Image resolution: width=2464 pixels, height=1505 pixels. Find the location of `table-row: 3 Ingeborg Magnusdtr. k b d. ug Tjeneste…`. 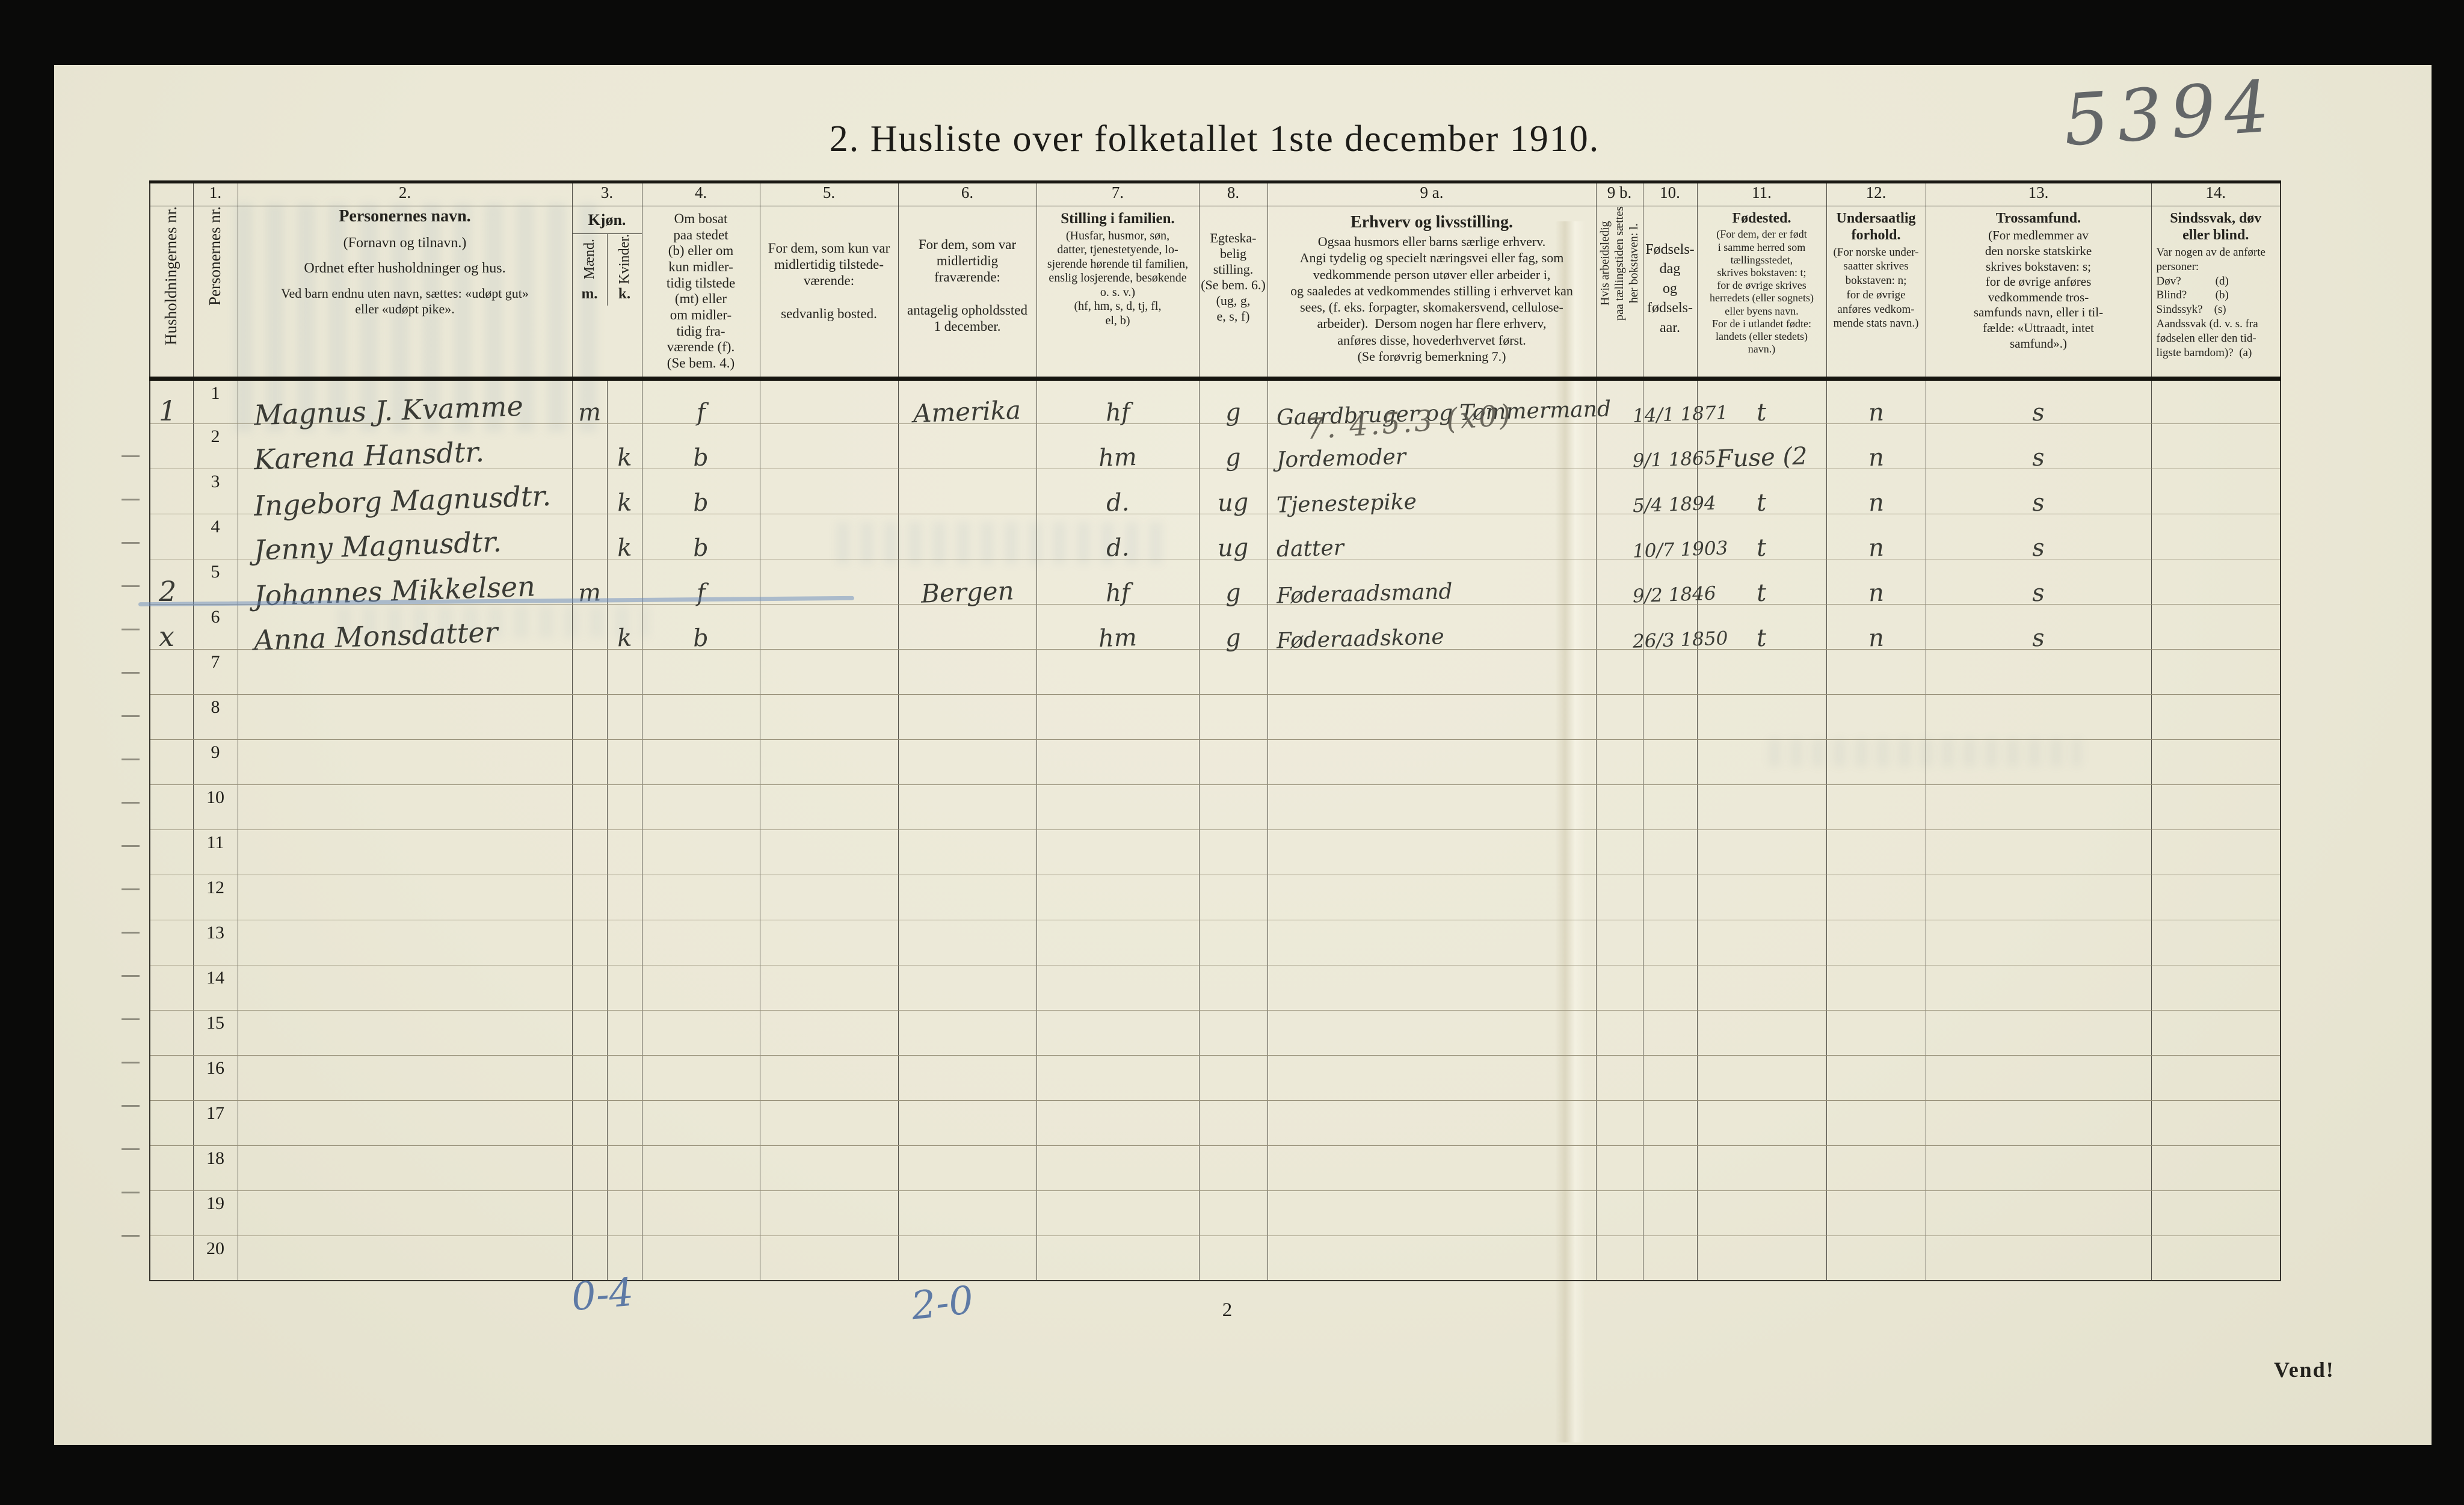

table-row: 3 Ingeborg Magnusdtr. k b d. ug Tjeneste… is located at coordinates (1215, 495).